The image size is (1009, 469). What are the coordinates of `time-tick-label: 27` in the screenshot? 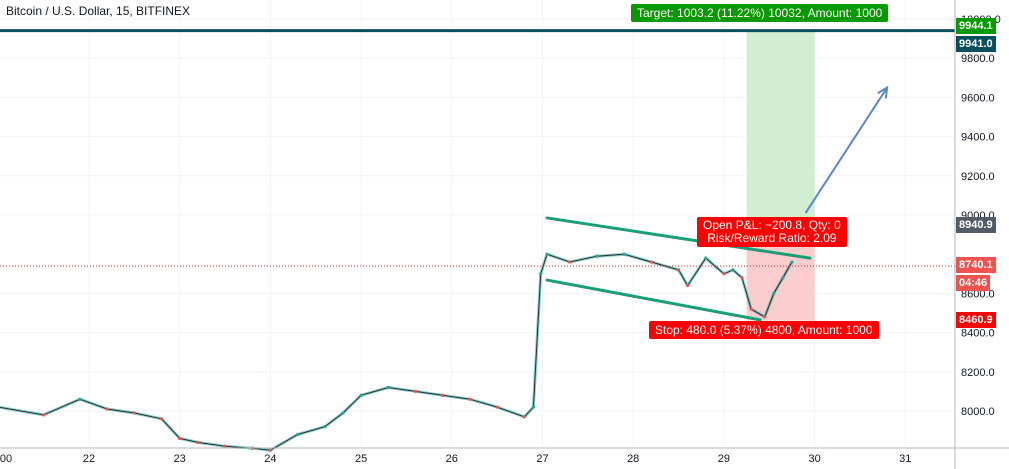 It's located at (542, 459).